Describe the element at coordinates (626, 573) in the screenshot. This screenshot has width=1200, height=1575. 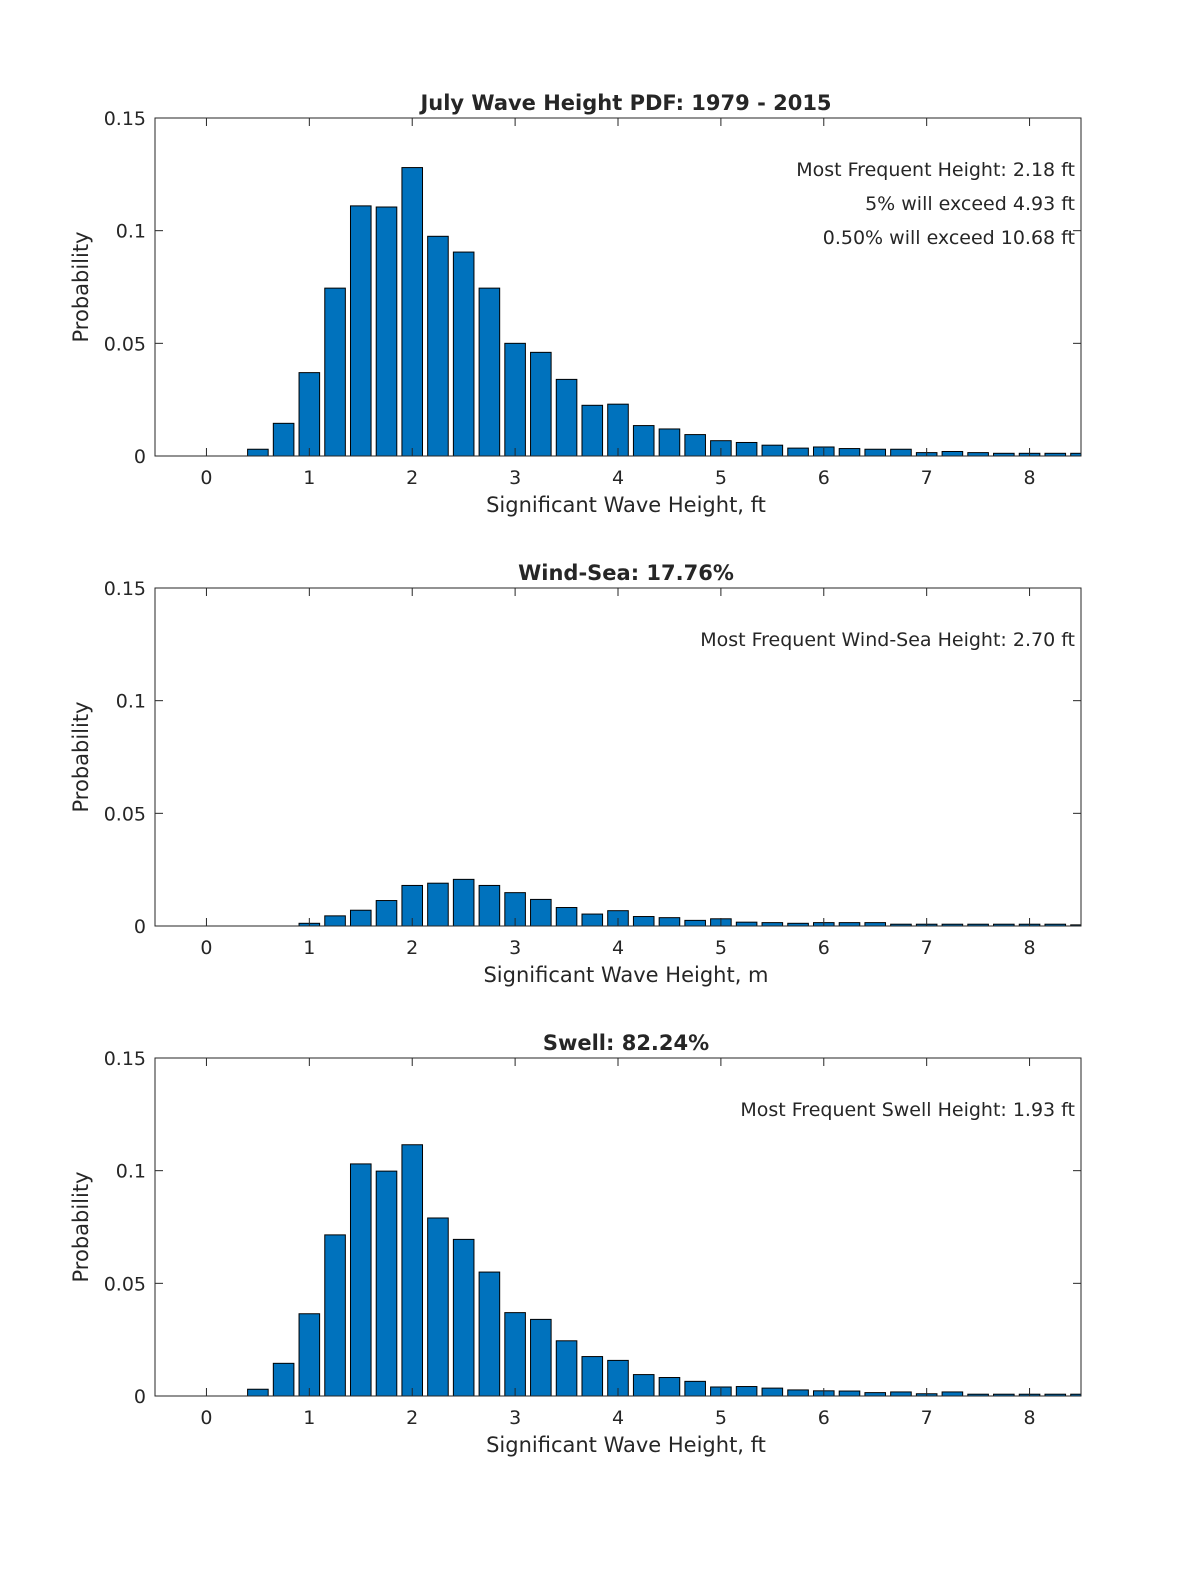
I see `chart-title: Wind-Sea: 17.76%` at that location.